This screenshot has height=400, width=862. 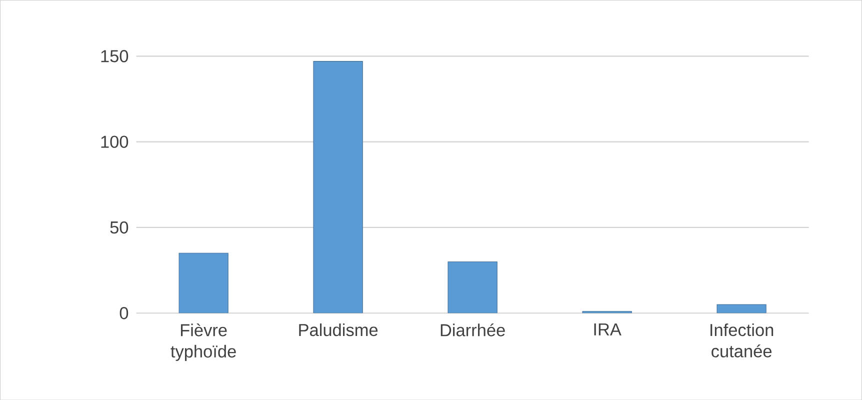 What do you see at coordinates (608, 329) in the screenshot?
I see `x-tick-label: IRA` at bounding box center [608, 329].